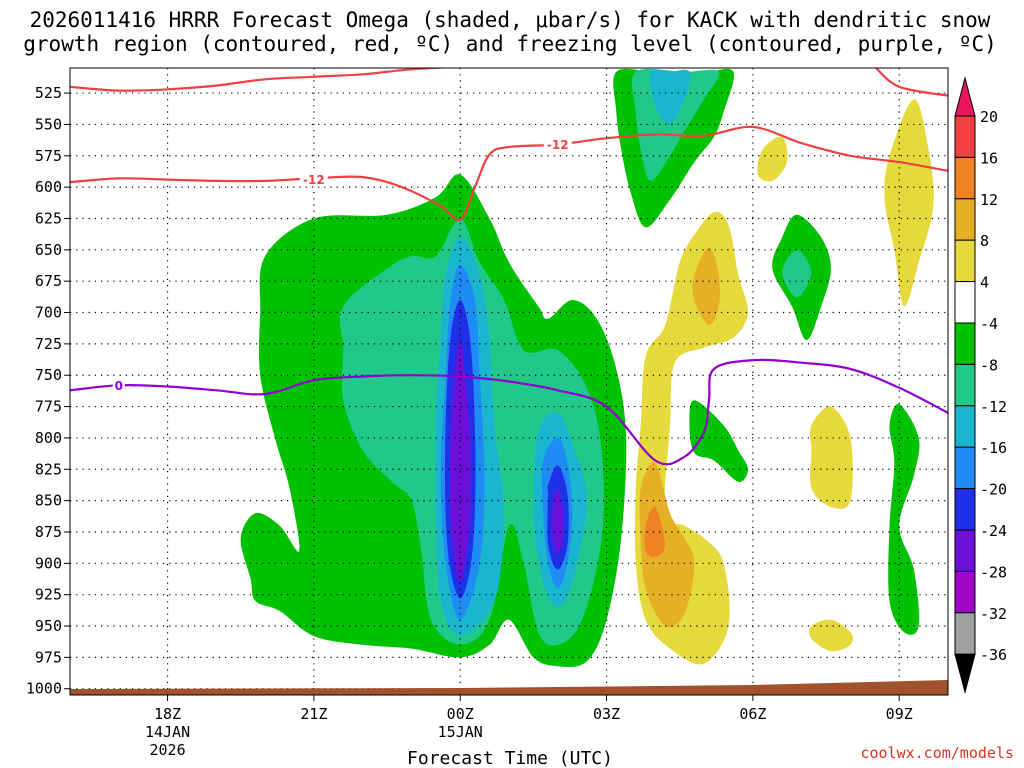  Describe the element at coordinates (48, 626) in the screenshot. I see `y-tick-label: 950` at that location.